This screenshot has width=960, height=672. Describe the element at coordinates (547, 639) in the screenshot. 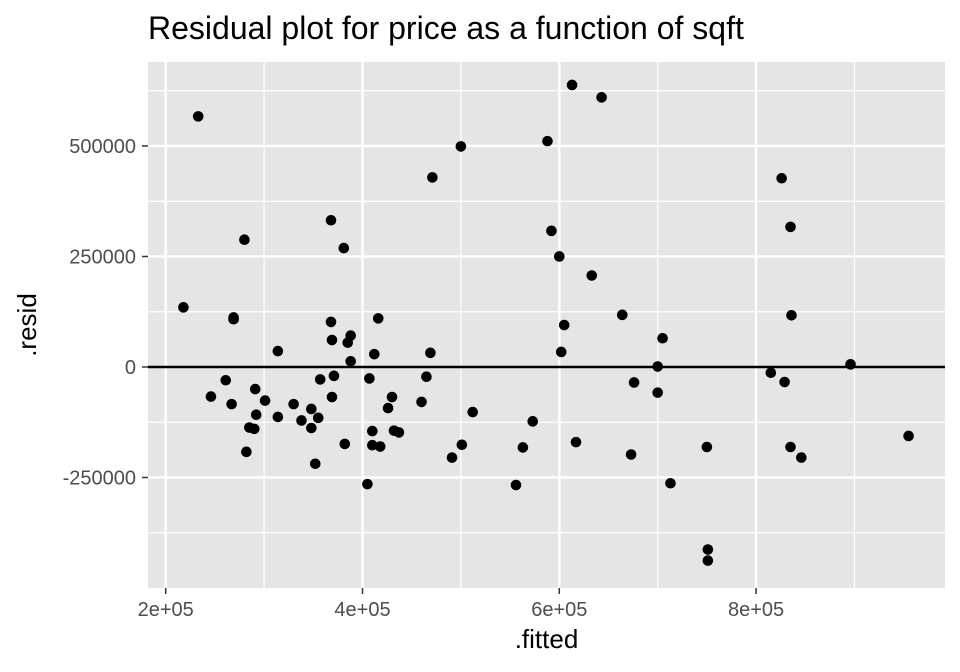

I see `x-axis-title: .fitted` at that location.